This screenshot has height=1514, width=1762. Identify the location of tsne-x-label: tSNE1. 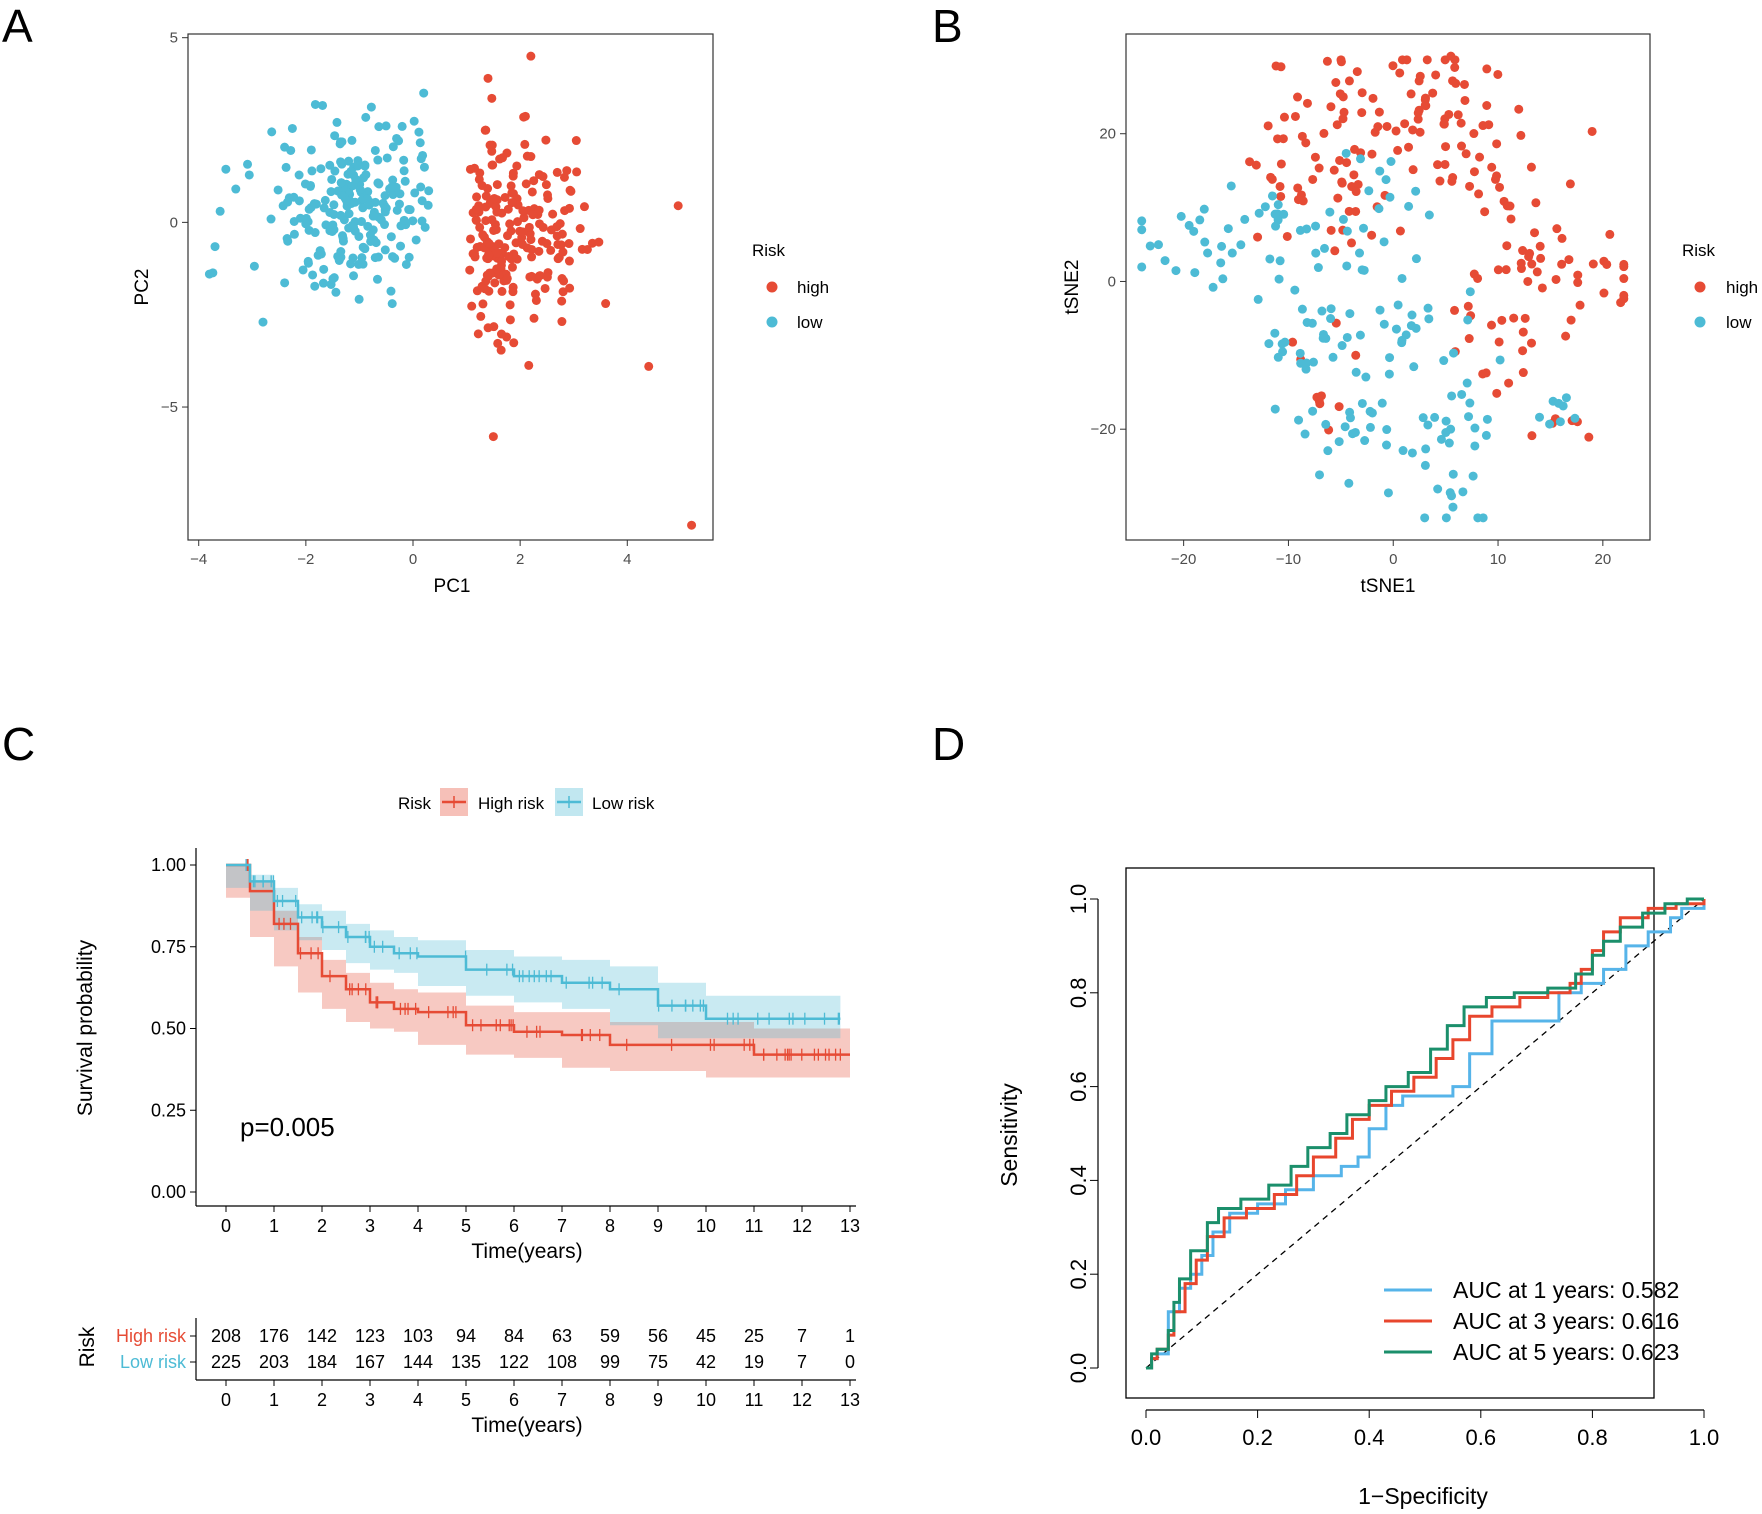
(1388, 586).